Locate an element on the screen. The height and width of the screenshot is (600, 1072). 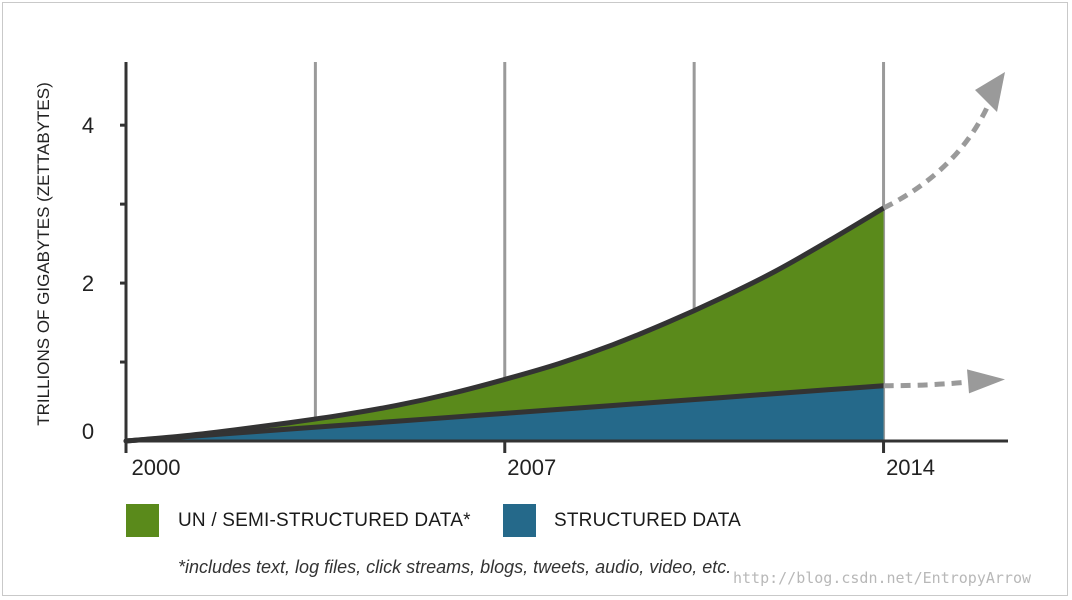
line-structured is located at coordinates (505, 413).